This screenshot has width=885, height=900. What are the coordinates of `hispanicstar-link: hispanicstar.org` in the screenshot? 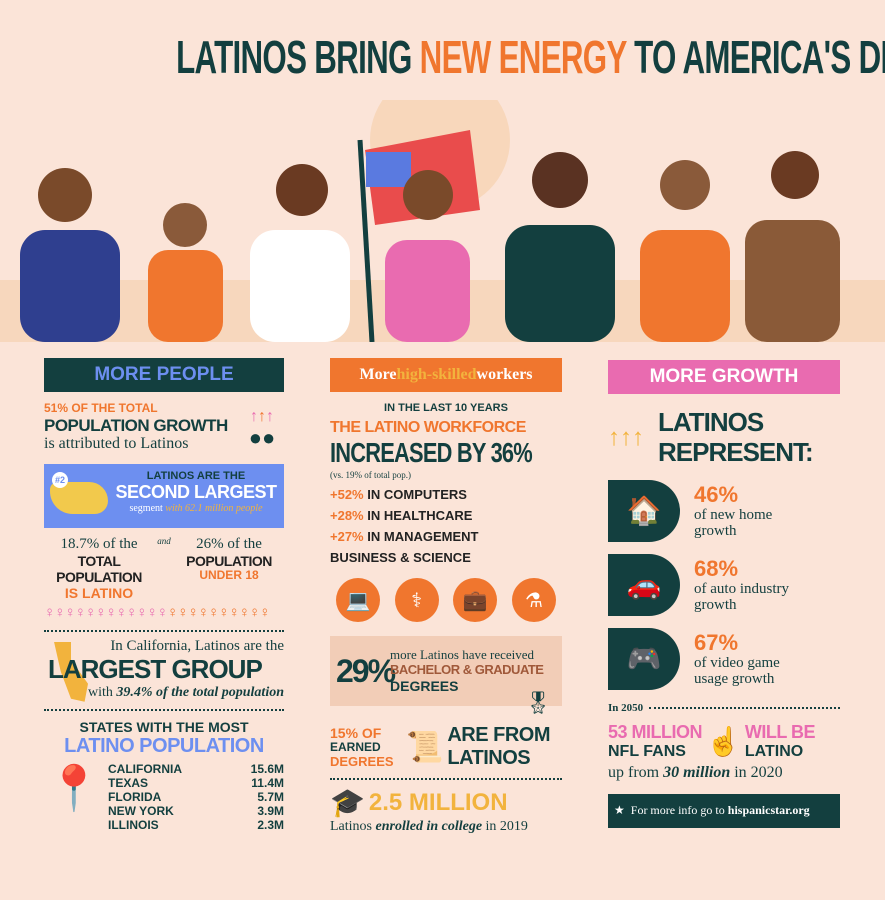 It's located at (768, 809).